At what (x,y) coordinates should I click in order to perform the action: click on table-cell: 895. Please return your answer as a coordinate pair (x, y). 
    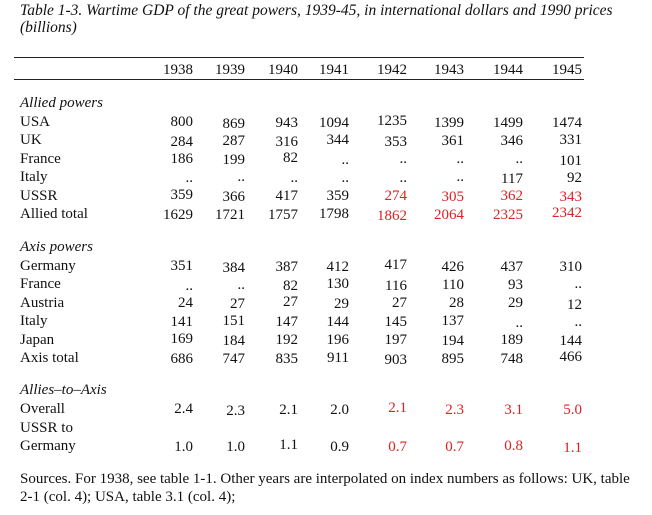
    Looking at the image, I should click on (453, 358).